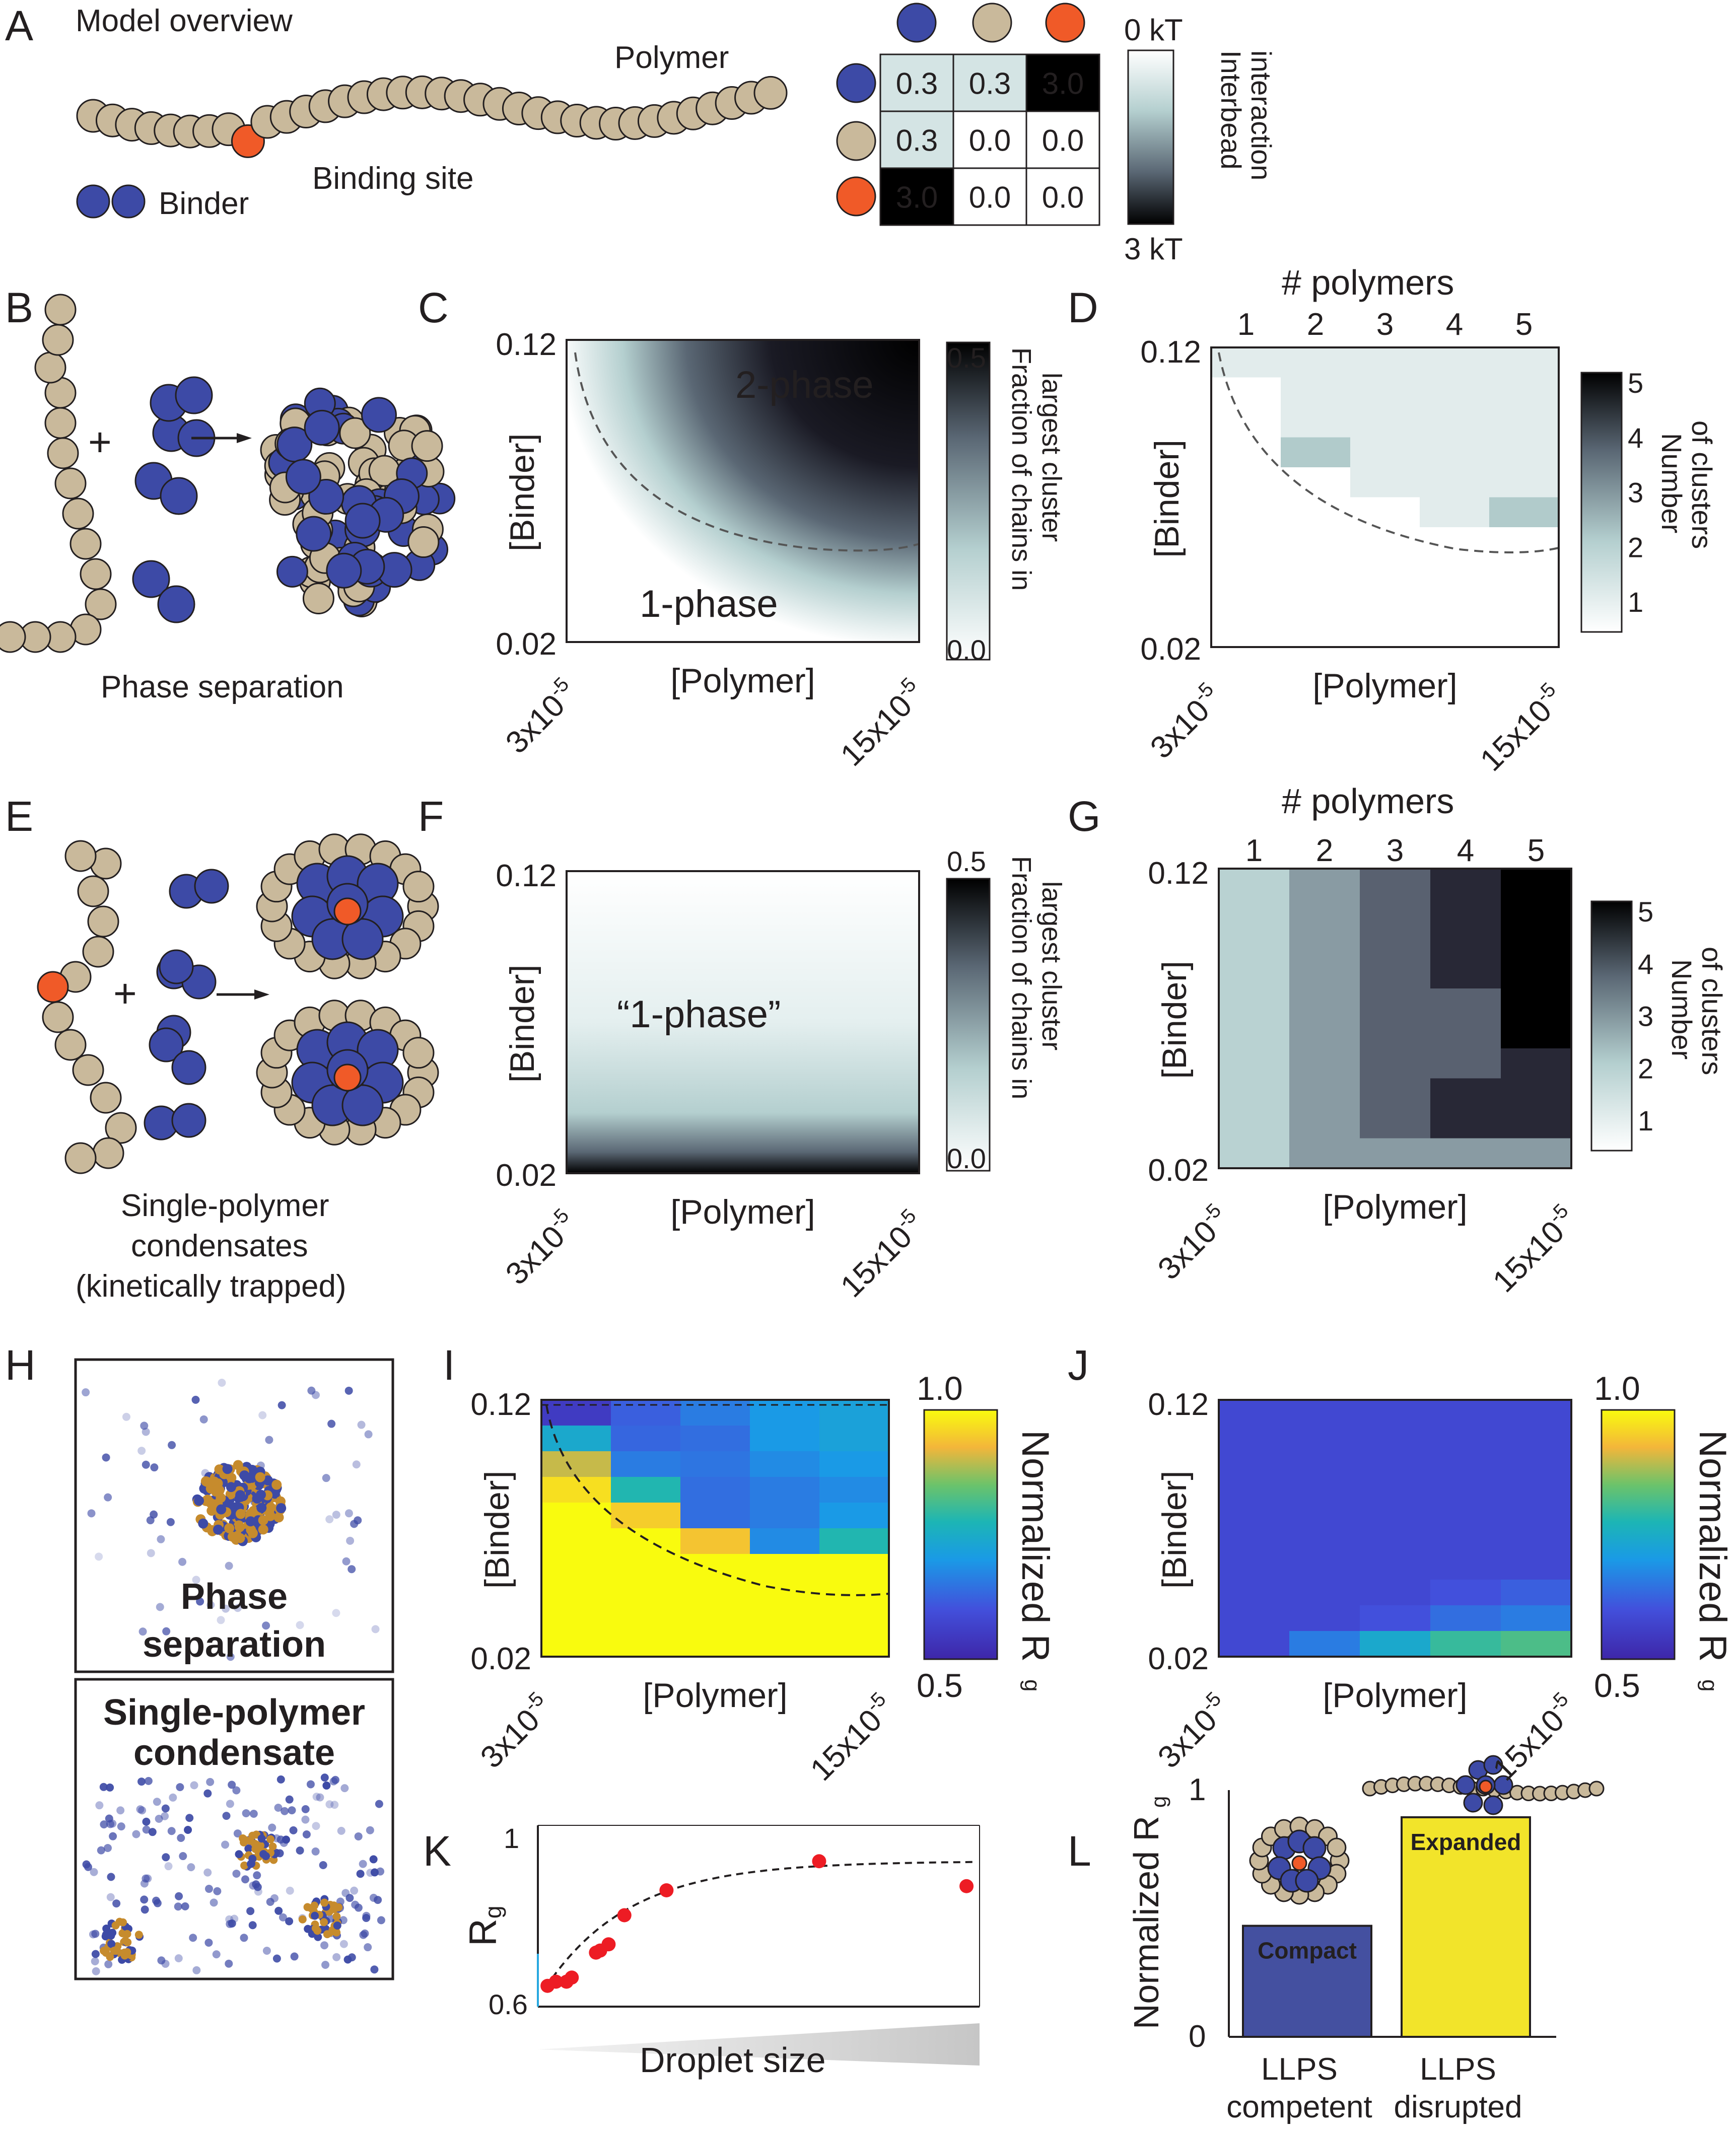  I want to click on colorbar-bottom-label: 3 kT, so click(1153, 249).